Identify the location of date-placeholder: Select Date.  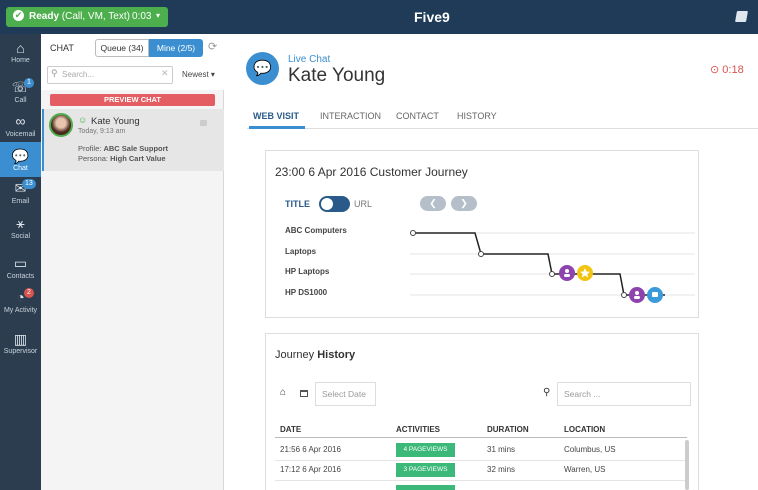
(344, 394).